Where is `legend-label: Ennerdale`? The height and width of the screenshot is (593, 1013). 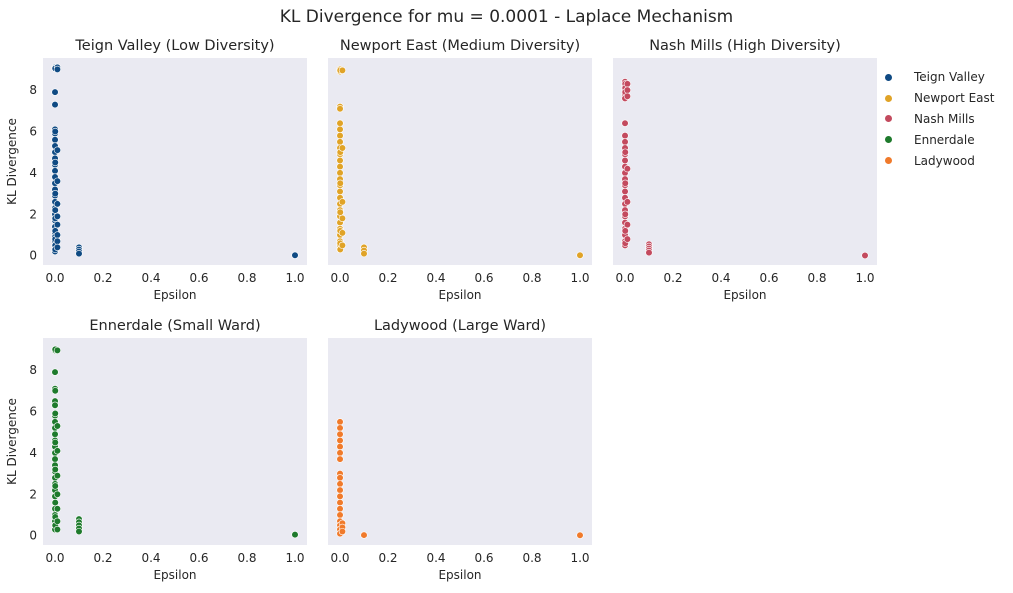 legend-label: Ennerdale is located at coordinates (944, 139).